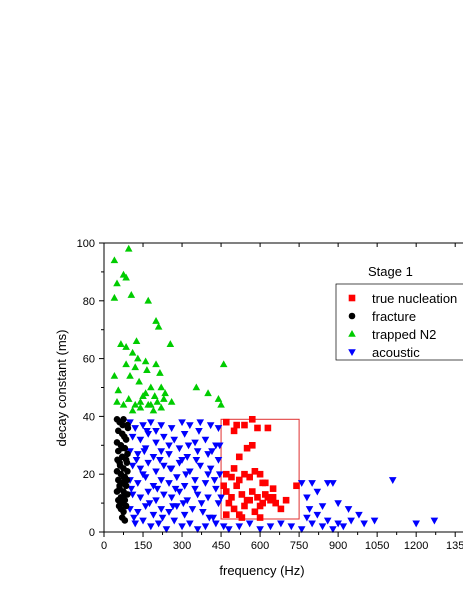 This screenshot has height=599, width=463. I want to click on y-tick-label: 40, so click(89, 417).